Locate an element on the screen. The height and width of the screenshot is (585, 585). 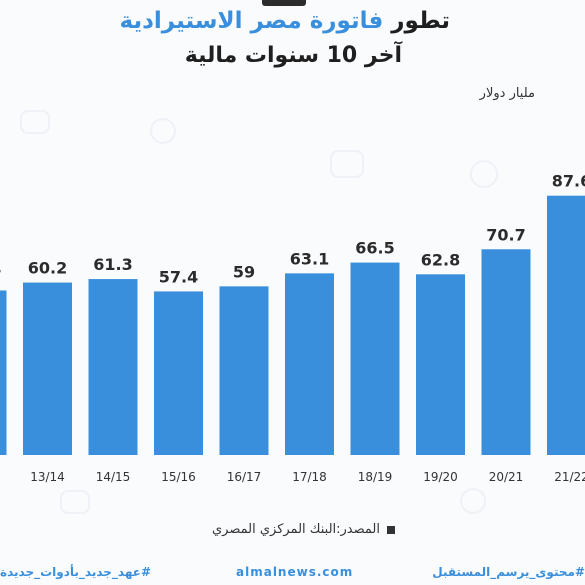
value-label: 61.3 is located at coordinates (112, 264).